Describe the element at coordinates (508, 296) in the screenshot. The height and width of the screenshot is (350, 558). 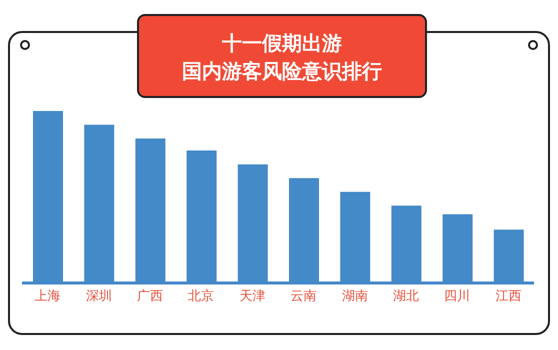
I see `x-tick-label: 江西` at that location.